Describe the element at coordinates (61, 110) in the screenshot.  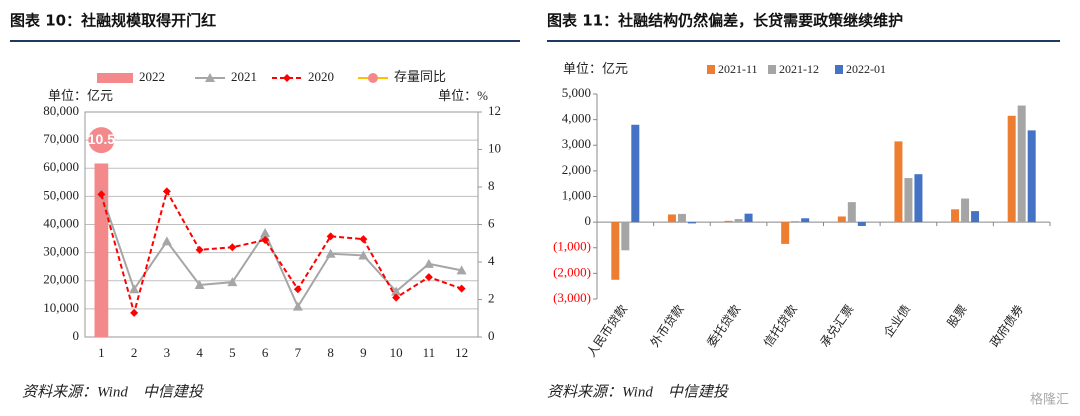
I see `y-tick-label: 80,000` at that location.